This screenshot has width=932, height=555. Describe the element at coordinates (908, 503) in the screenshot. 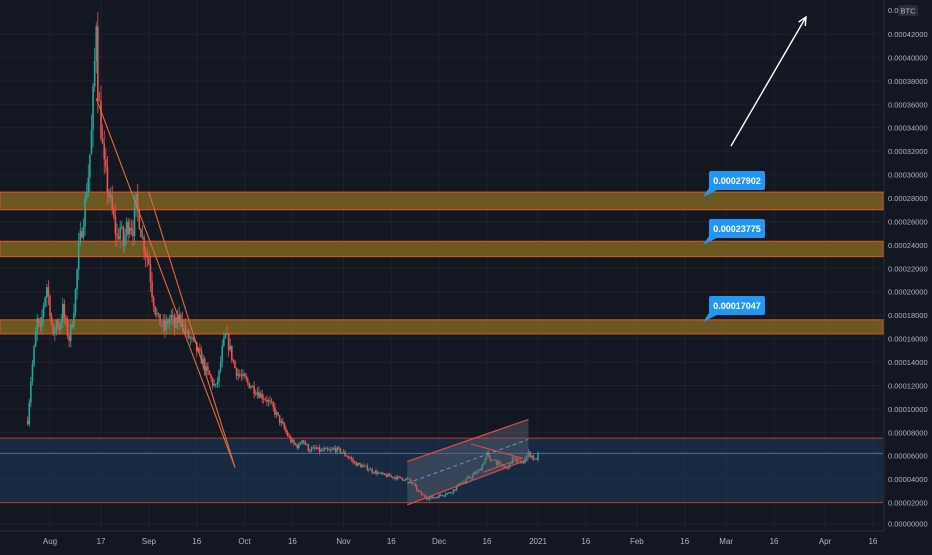

I see `y-tick-label: 0.00002000` at that location.